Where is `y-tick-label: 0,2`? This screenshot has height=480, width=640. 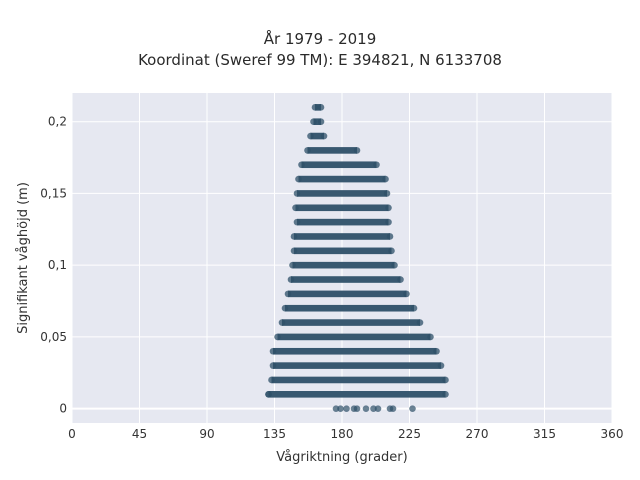 y-tick-label: 0,2 is located at coordinates (57, 122).